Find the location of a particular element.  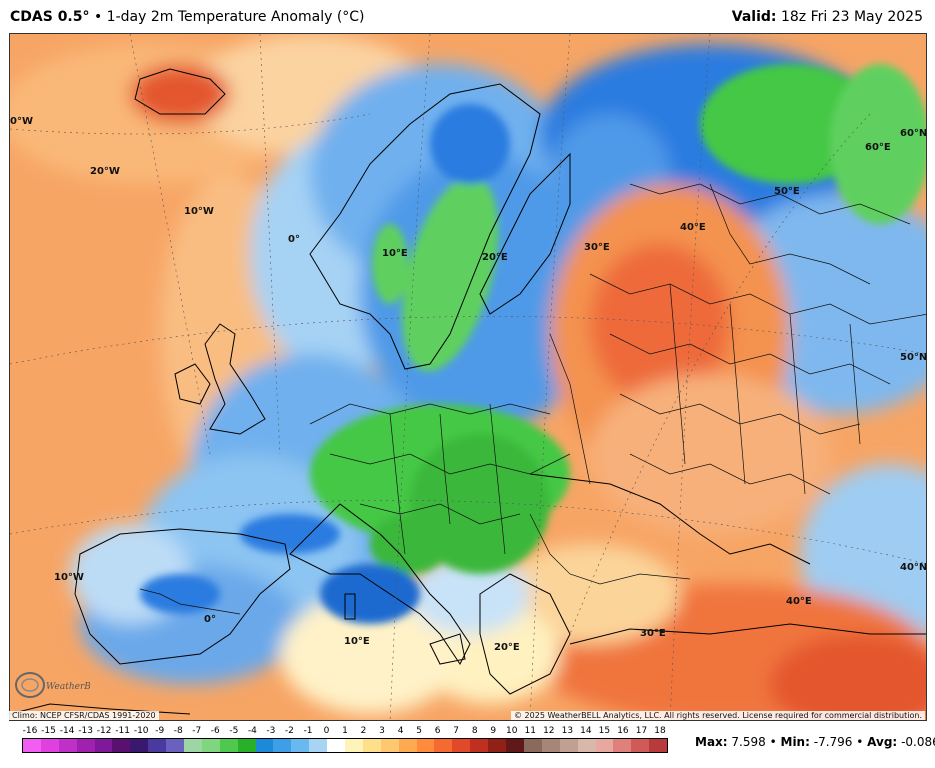

colorbar-tick-label: -14 is located at coordinates (67, 731).